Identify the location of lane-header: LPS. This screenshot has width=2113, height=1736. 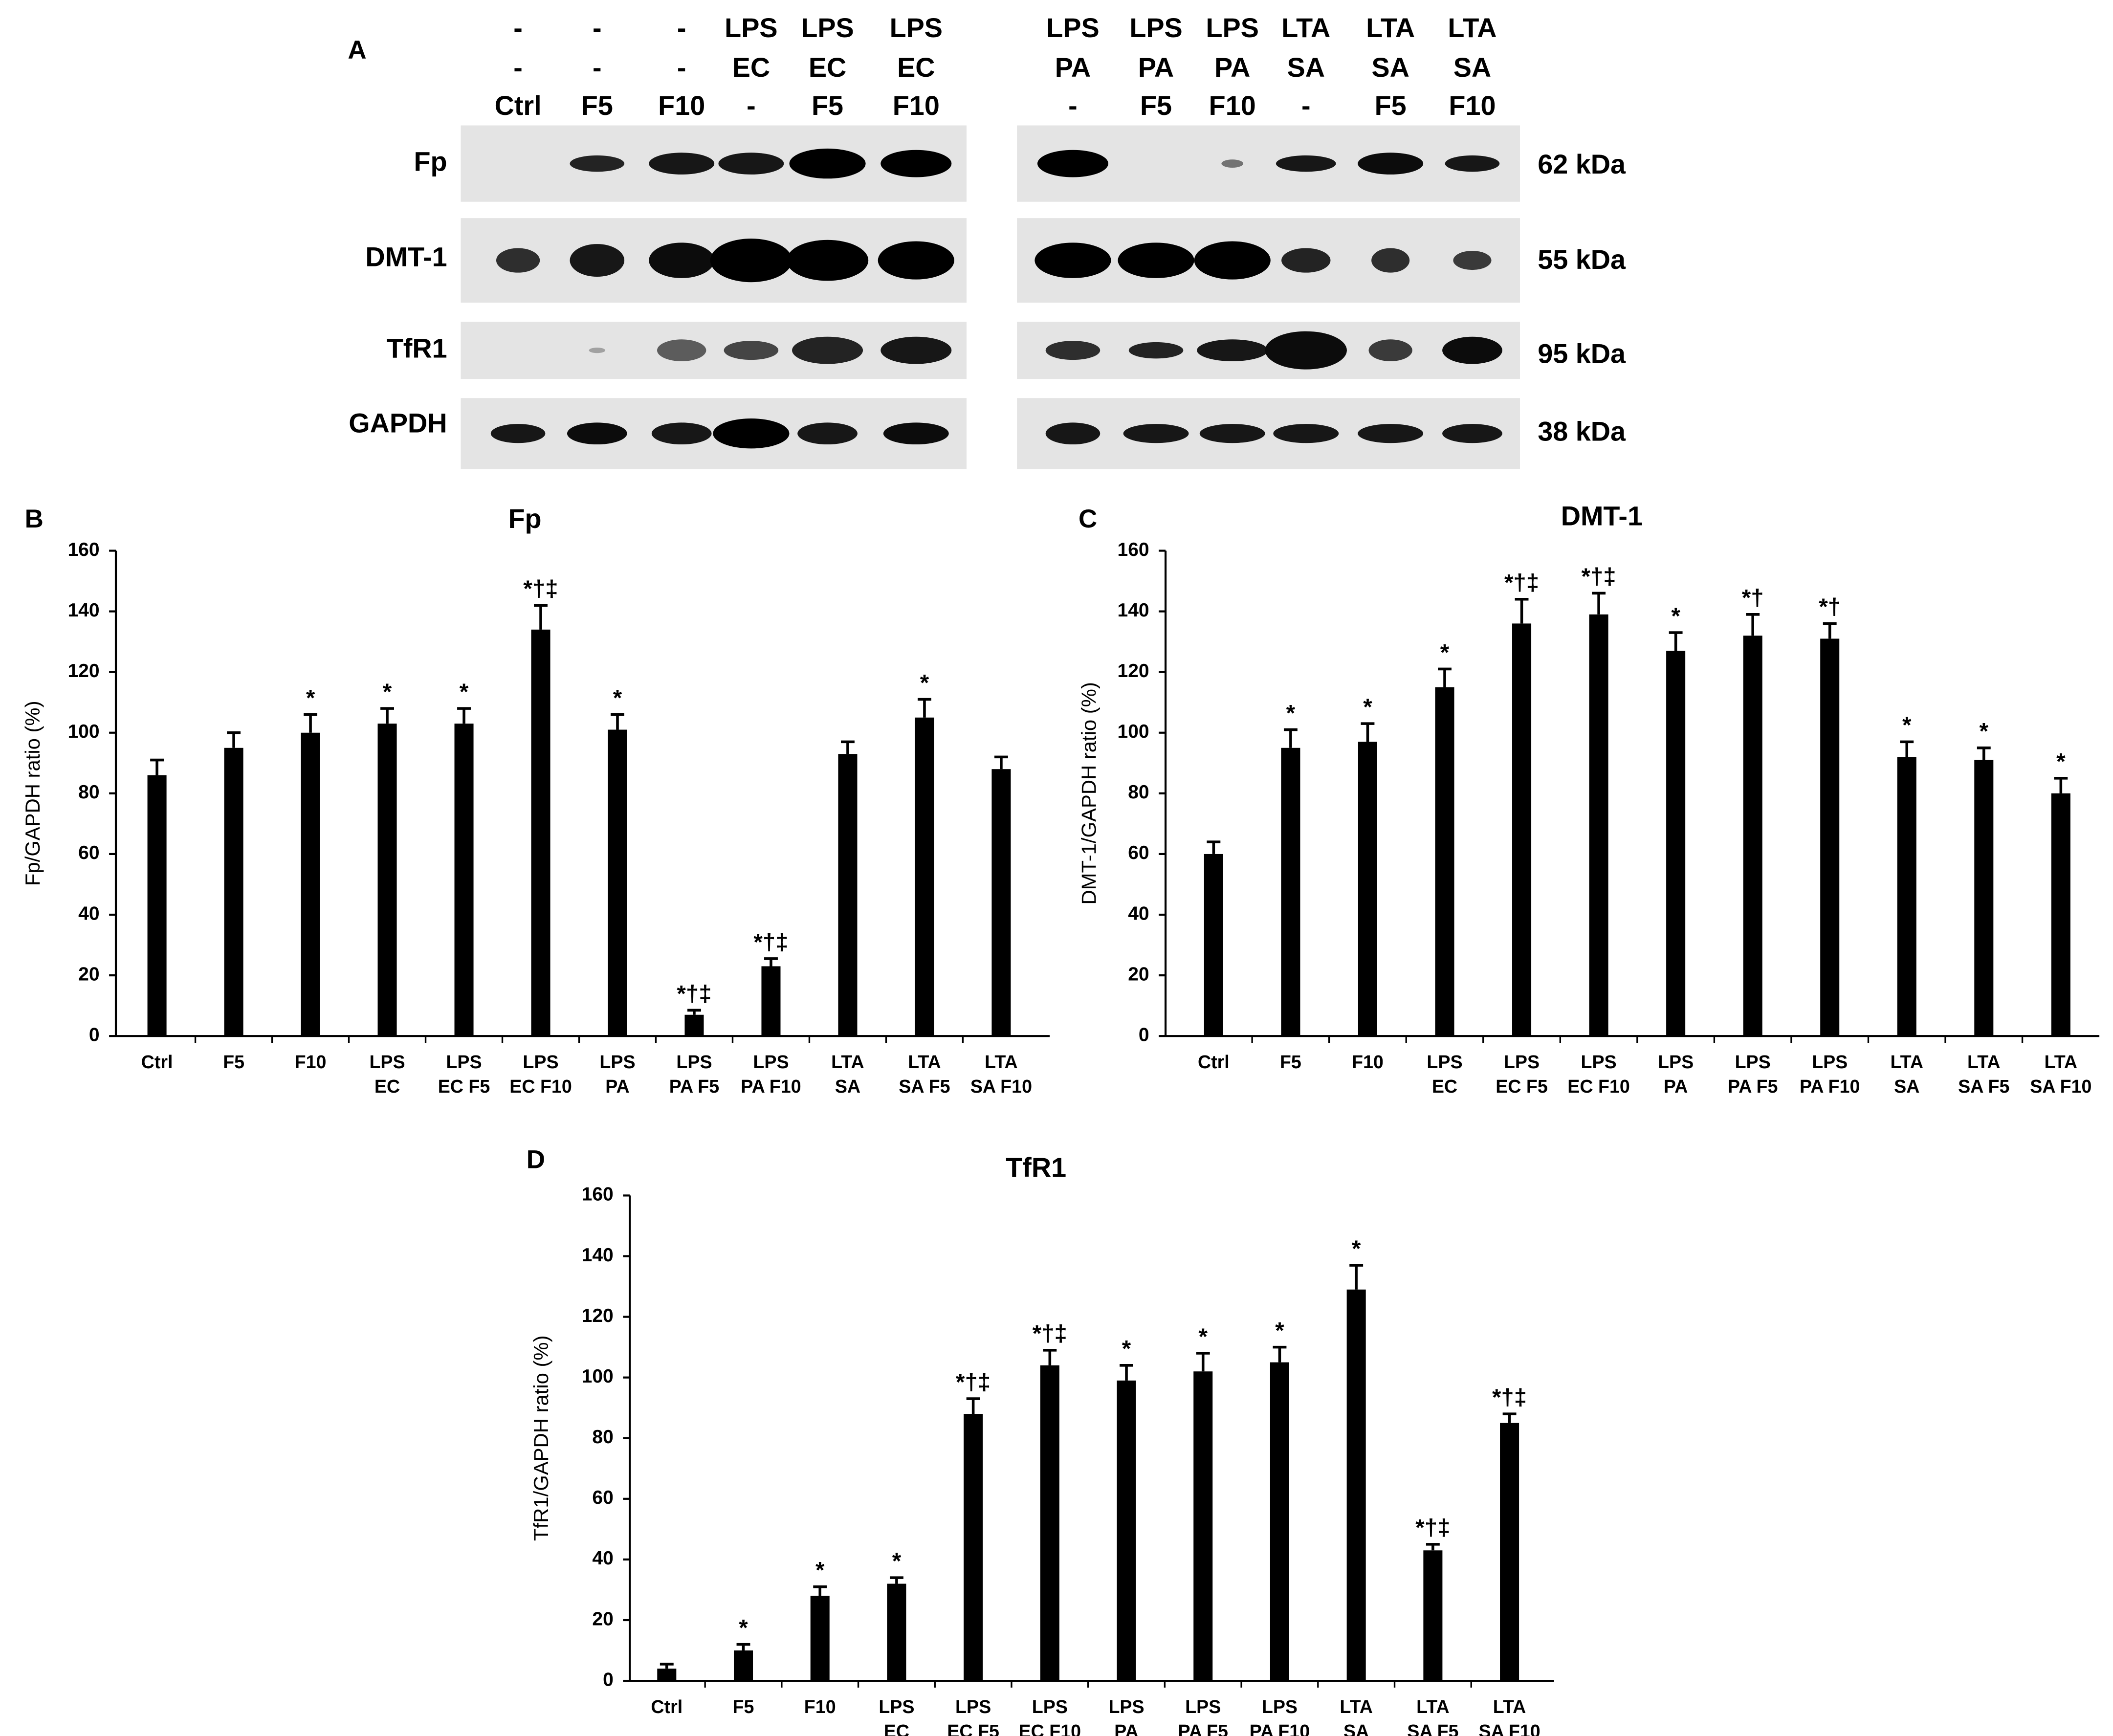
(827, 28).